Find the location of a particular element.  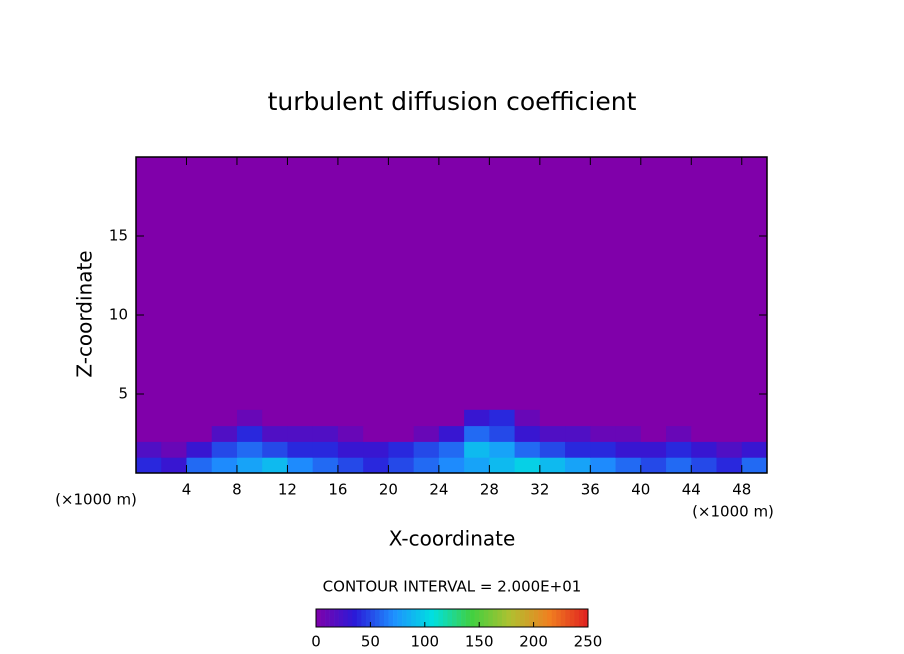

colorbar-tick-label: 50 is located at coordinates (370, 642).